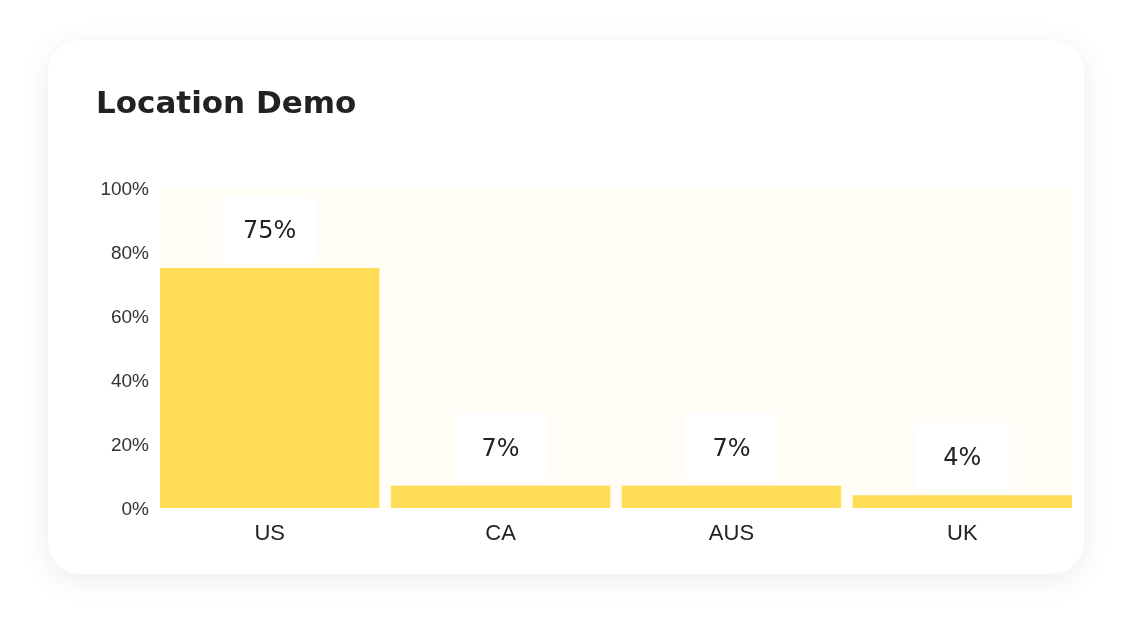 This screenshot has width=1132, height=630. I want to click on y-tick-label: 100%, so click(125, 188).